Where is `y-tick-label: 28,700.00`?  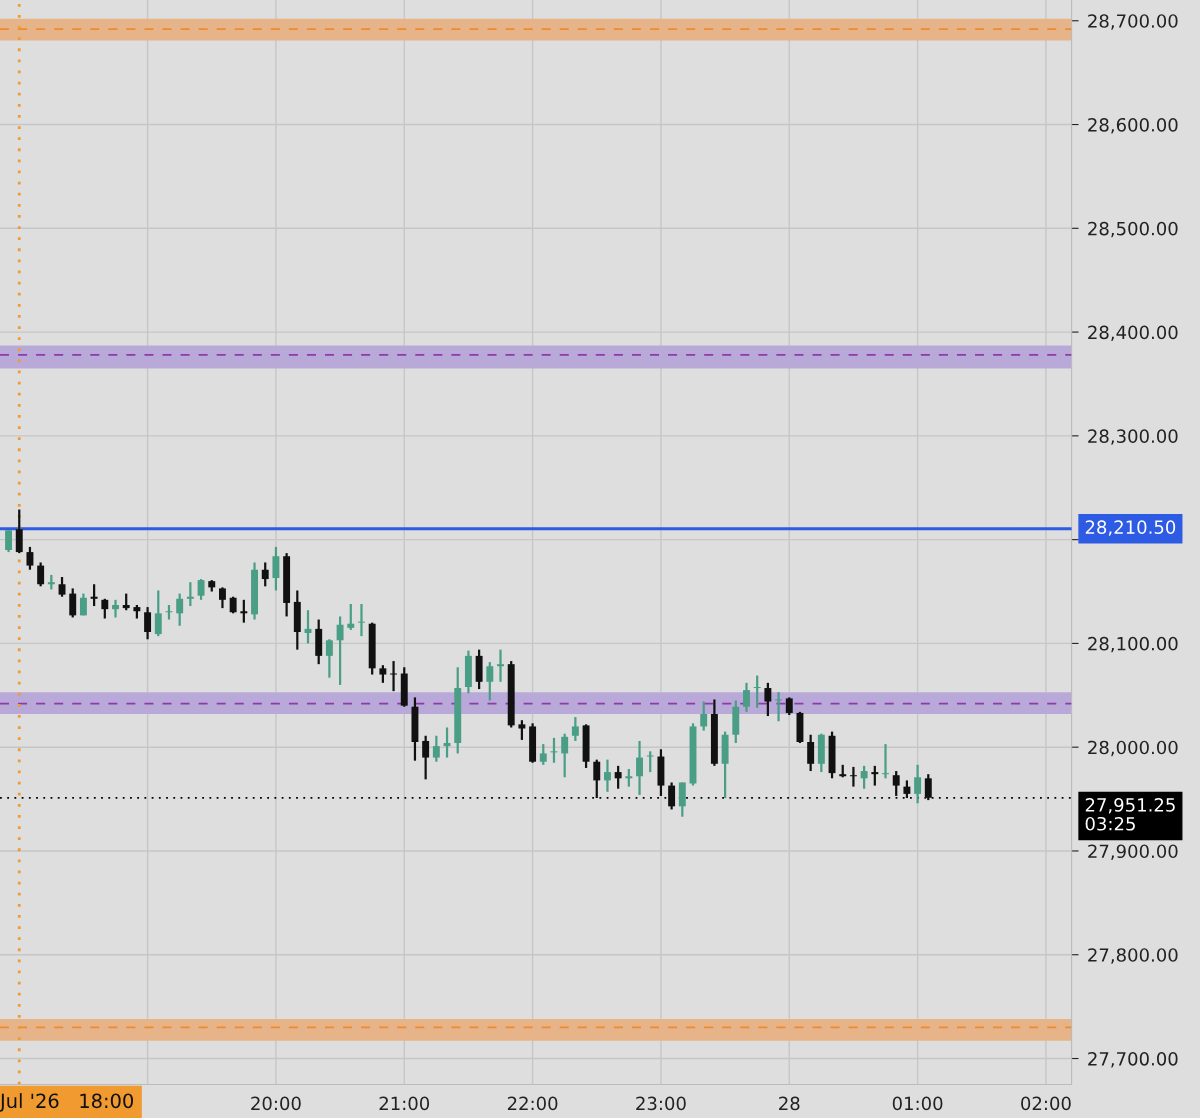 y-tick-label: 28,700.00 is located at coordinates (1133, 22).